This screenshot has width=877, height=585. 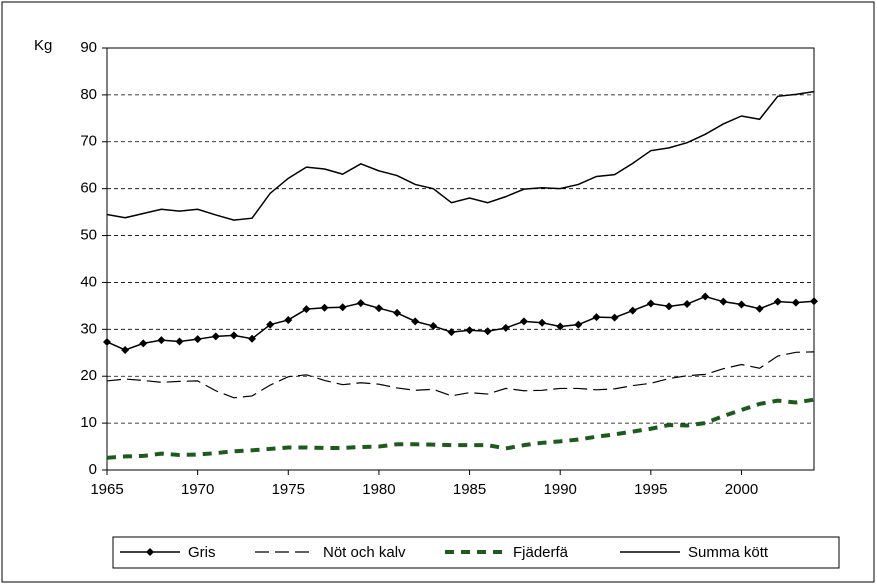 I want to click on x-tick-label: 1980, so click(x=378, y=489).